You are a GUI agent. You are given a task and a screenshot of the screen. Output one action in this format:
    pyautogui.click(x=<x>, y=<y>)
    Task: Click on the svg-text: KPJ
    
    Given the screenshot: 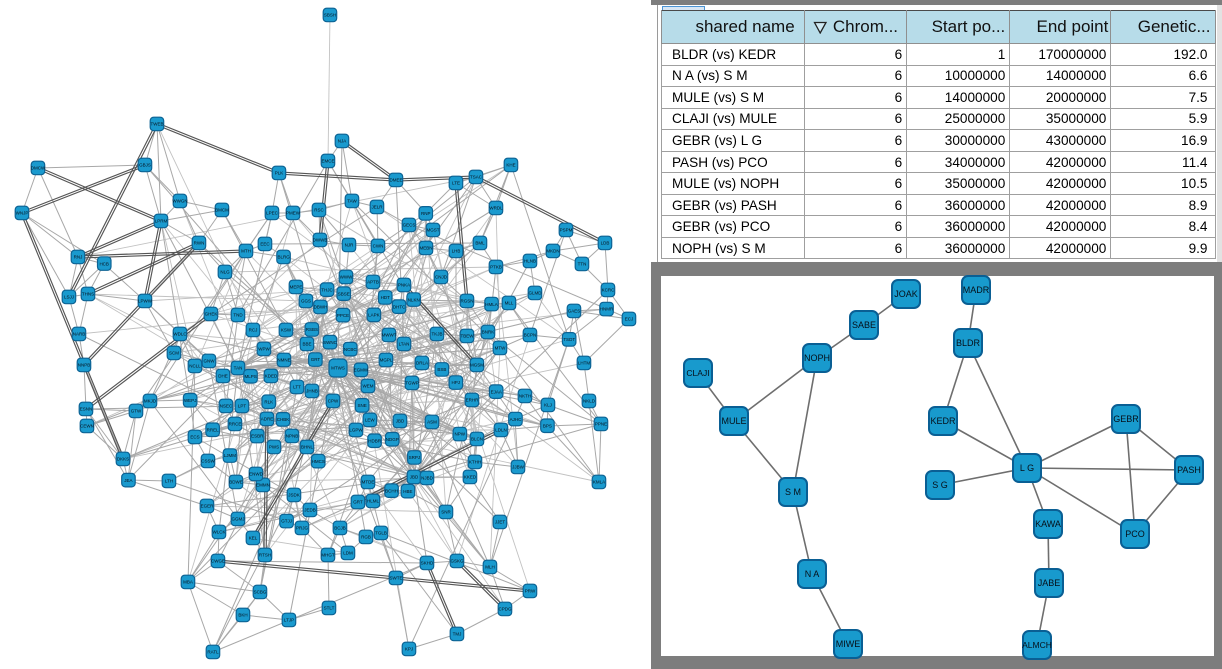 What is the action you would take?
    pyautogui.click(x=409, y=649)
    